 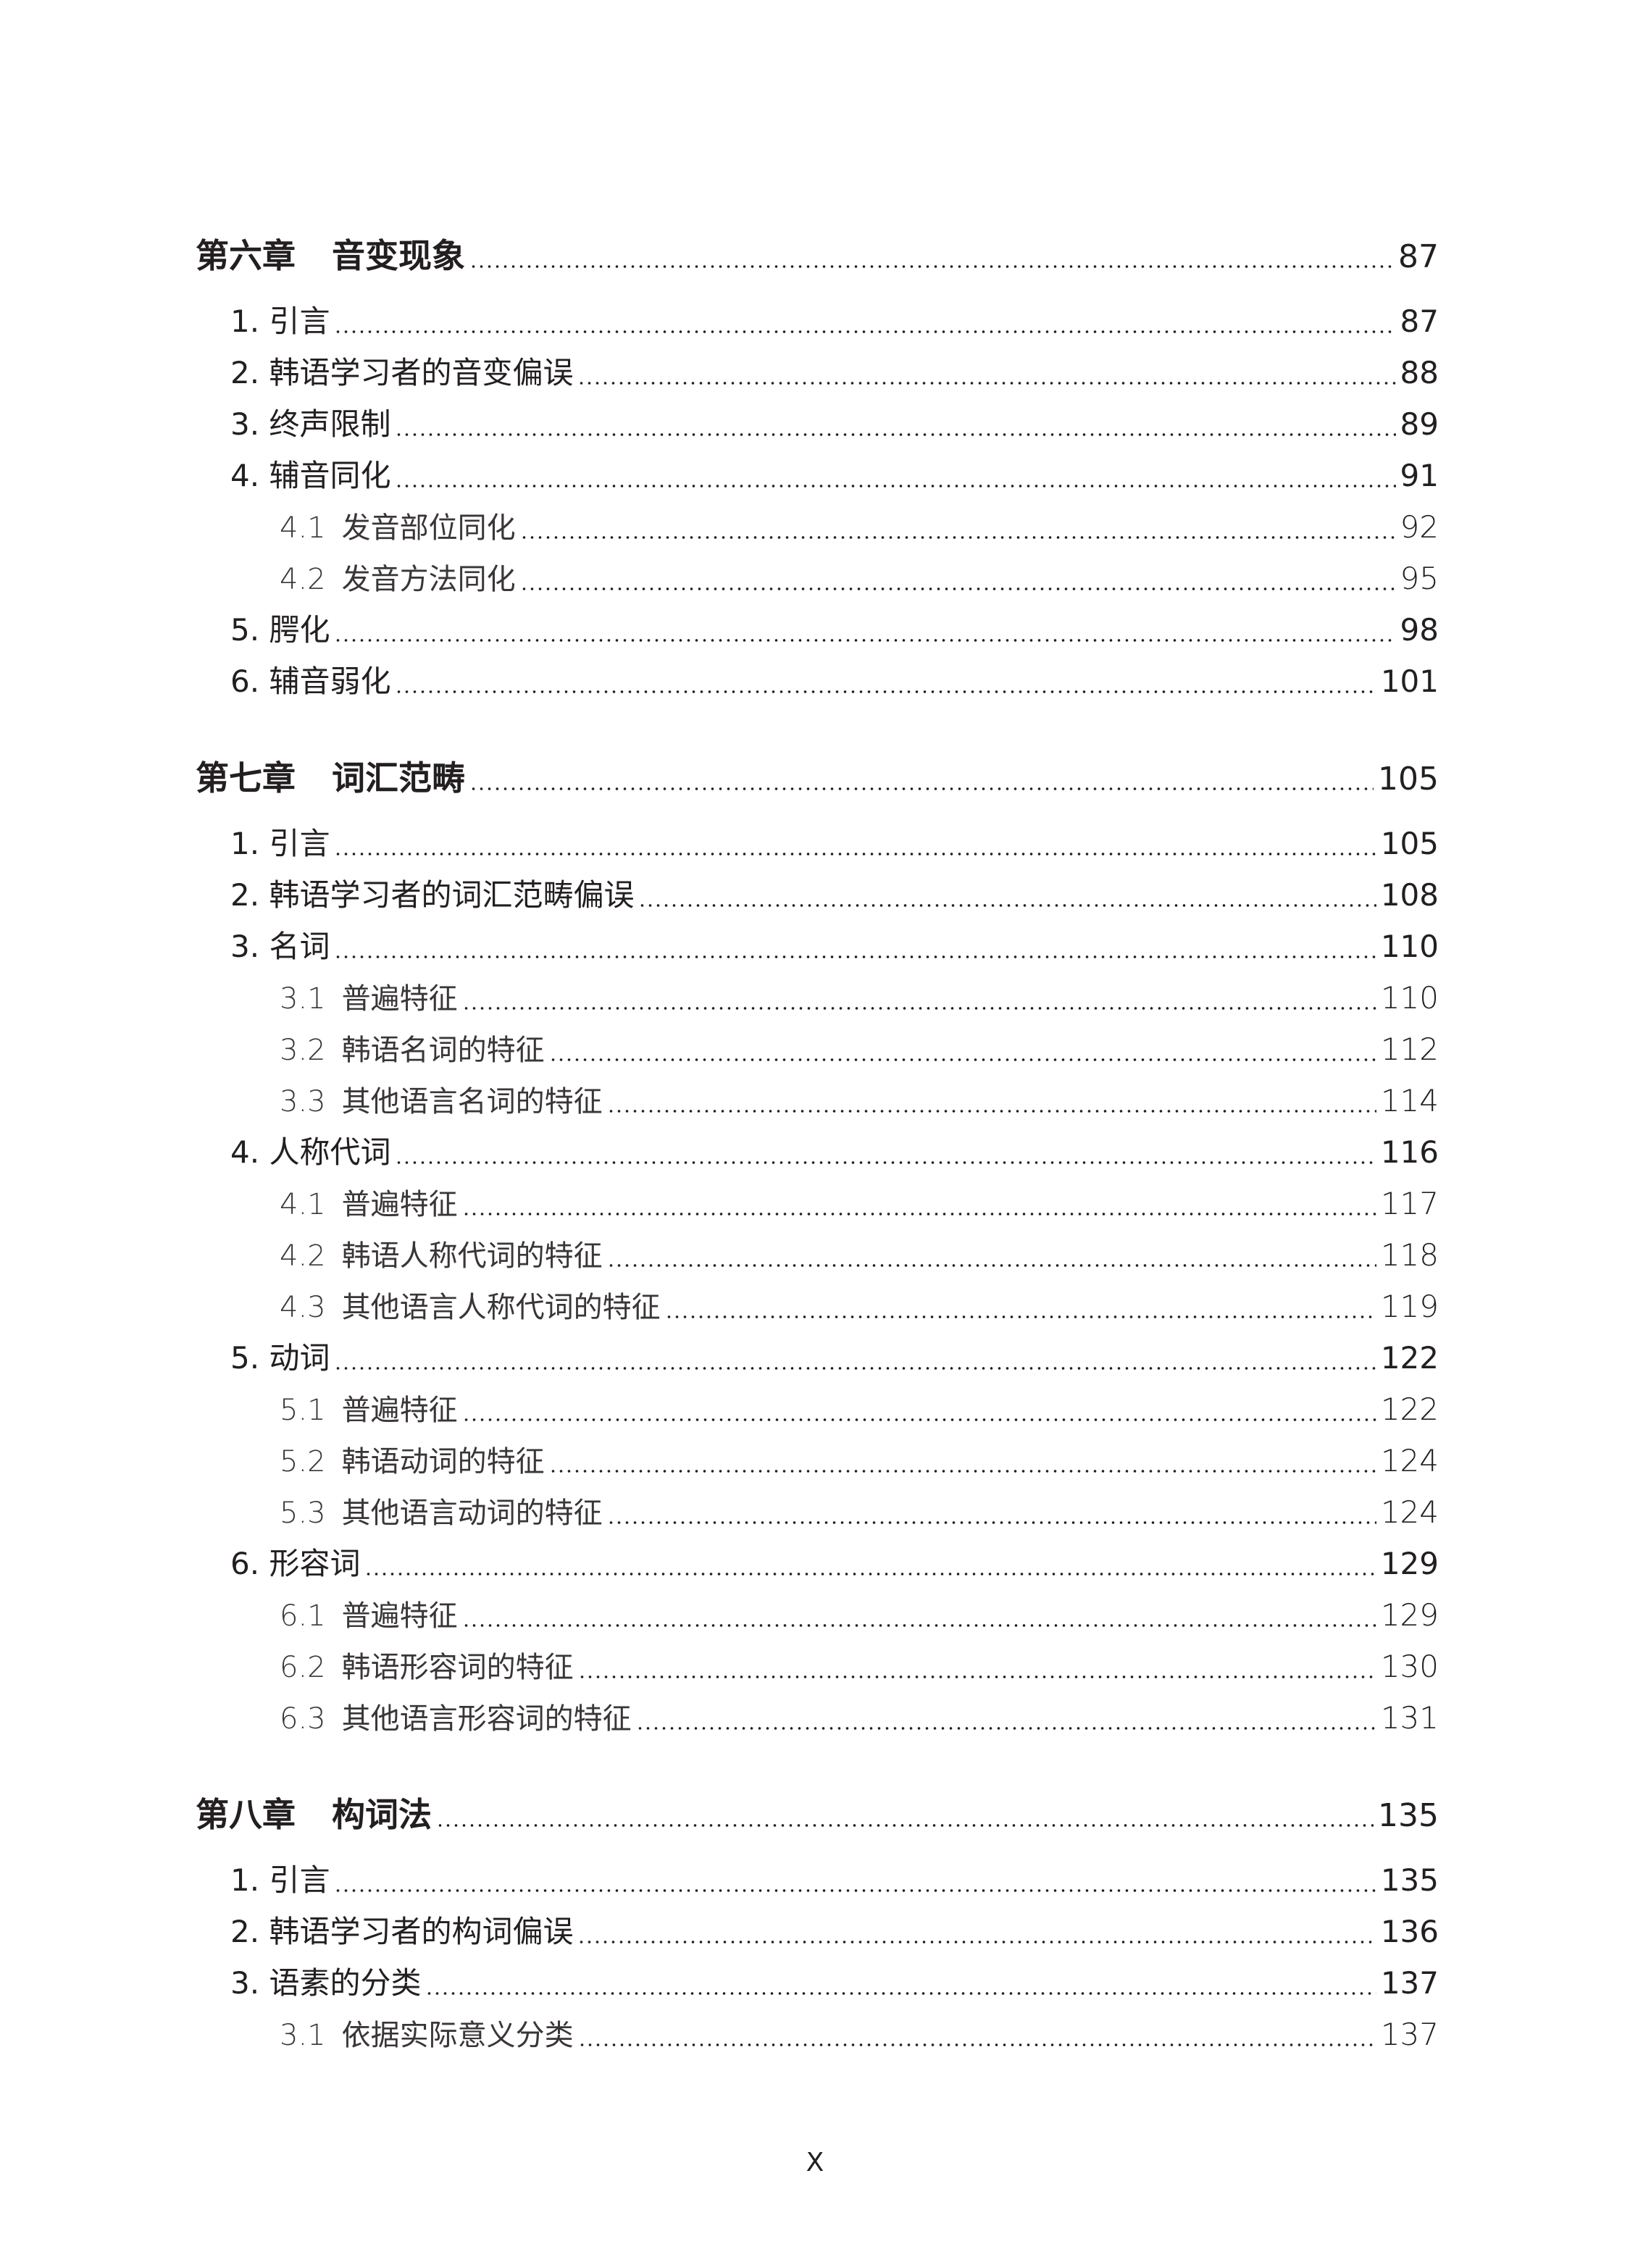 What do you see at coordinates (299, 322) in the screenshot?
I see `entry-title: 引言` at bounding box center [299, 322].